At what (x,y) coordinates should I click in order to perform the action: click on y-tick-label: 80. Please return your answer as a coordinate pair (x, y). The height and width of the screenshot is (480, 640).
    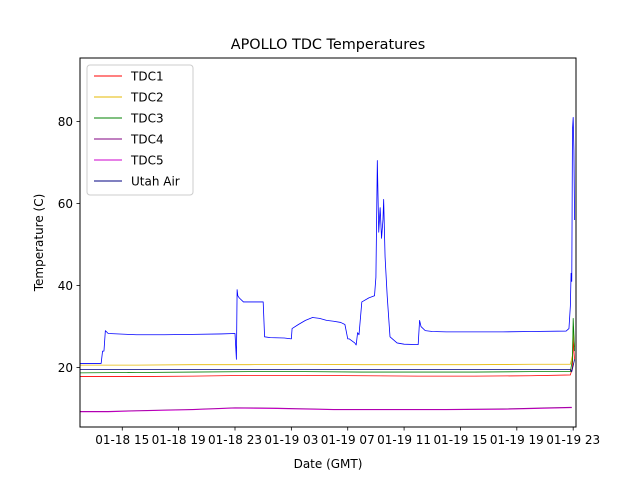
    Looking at the image, I should click on (65, 122).